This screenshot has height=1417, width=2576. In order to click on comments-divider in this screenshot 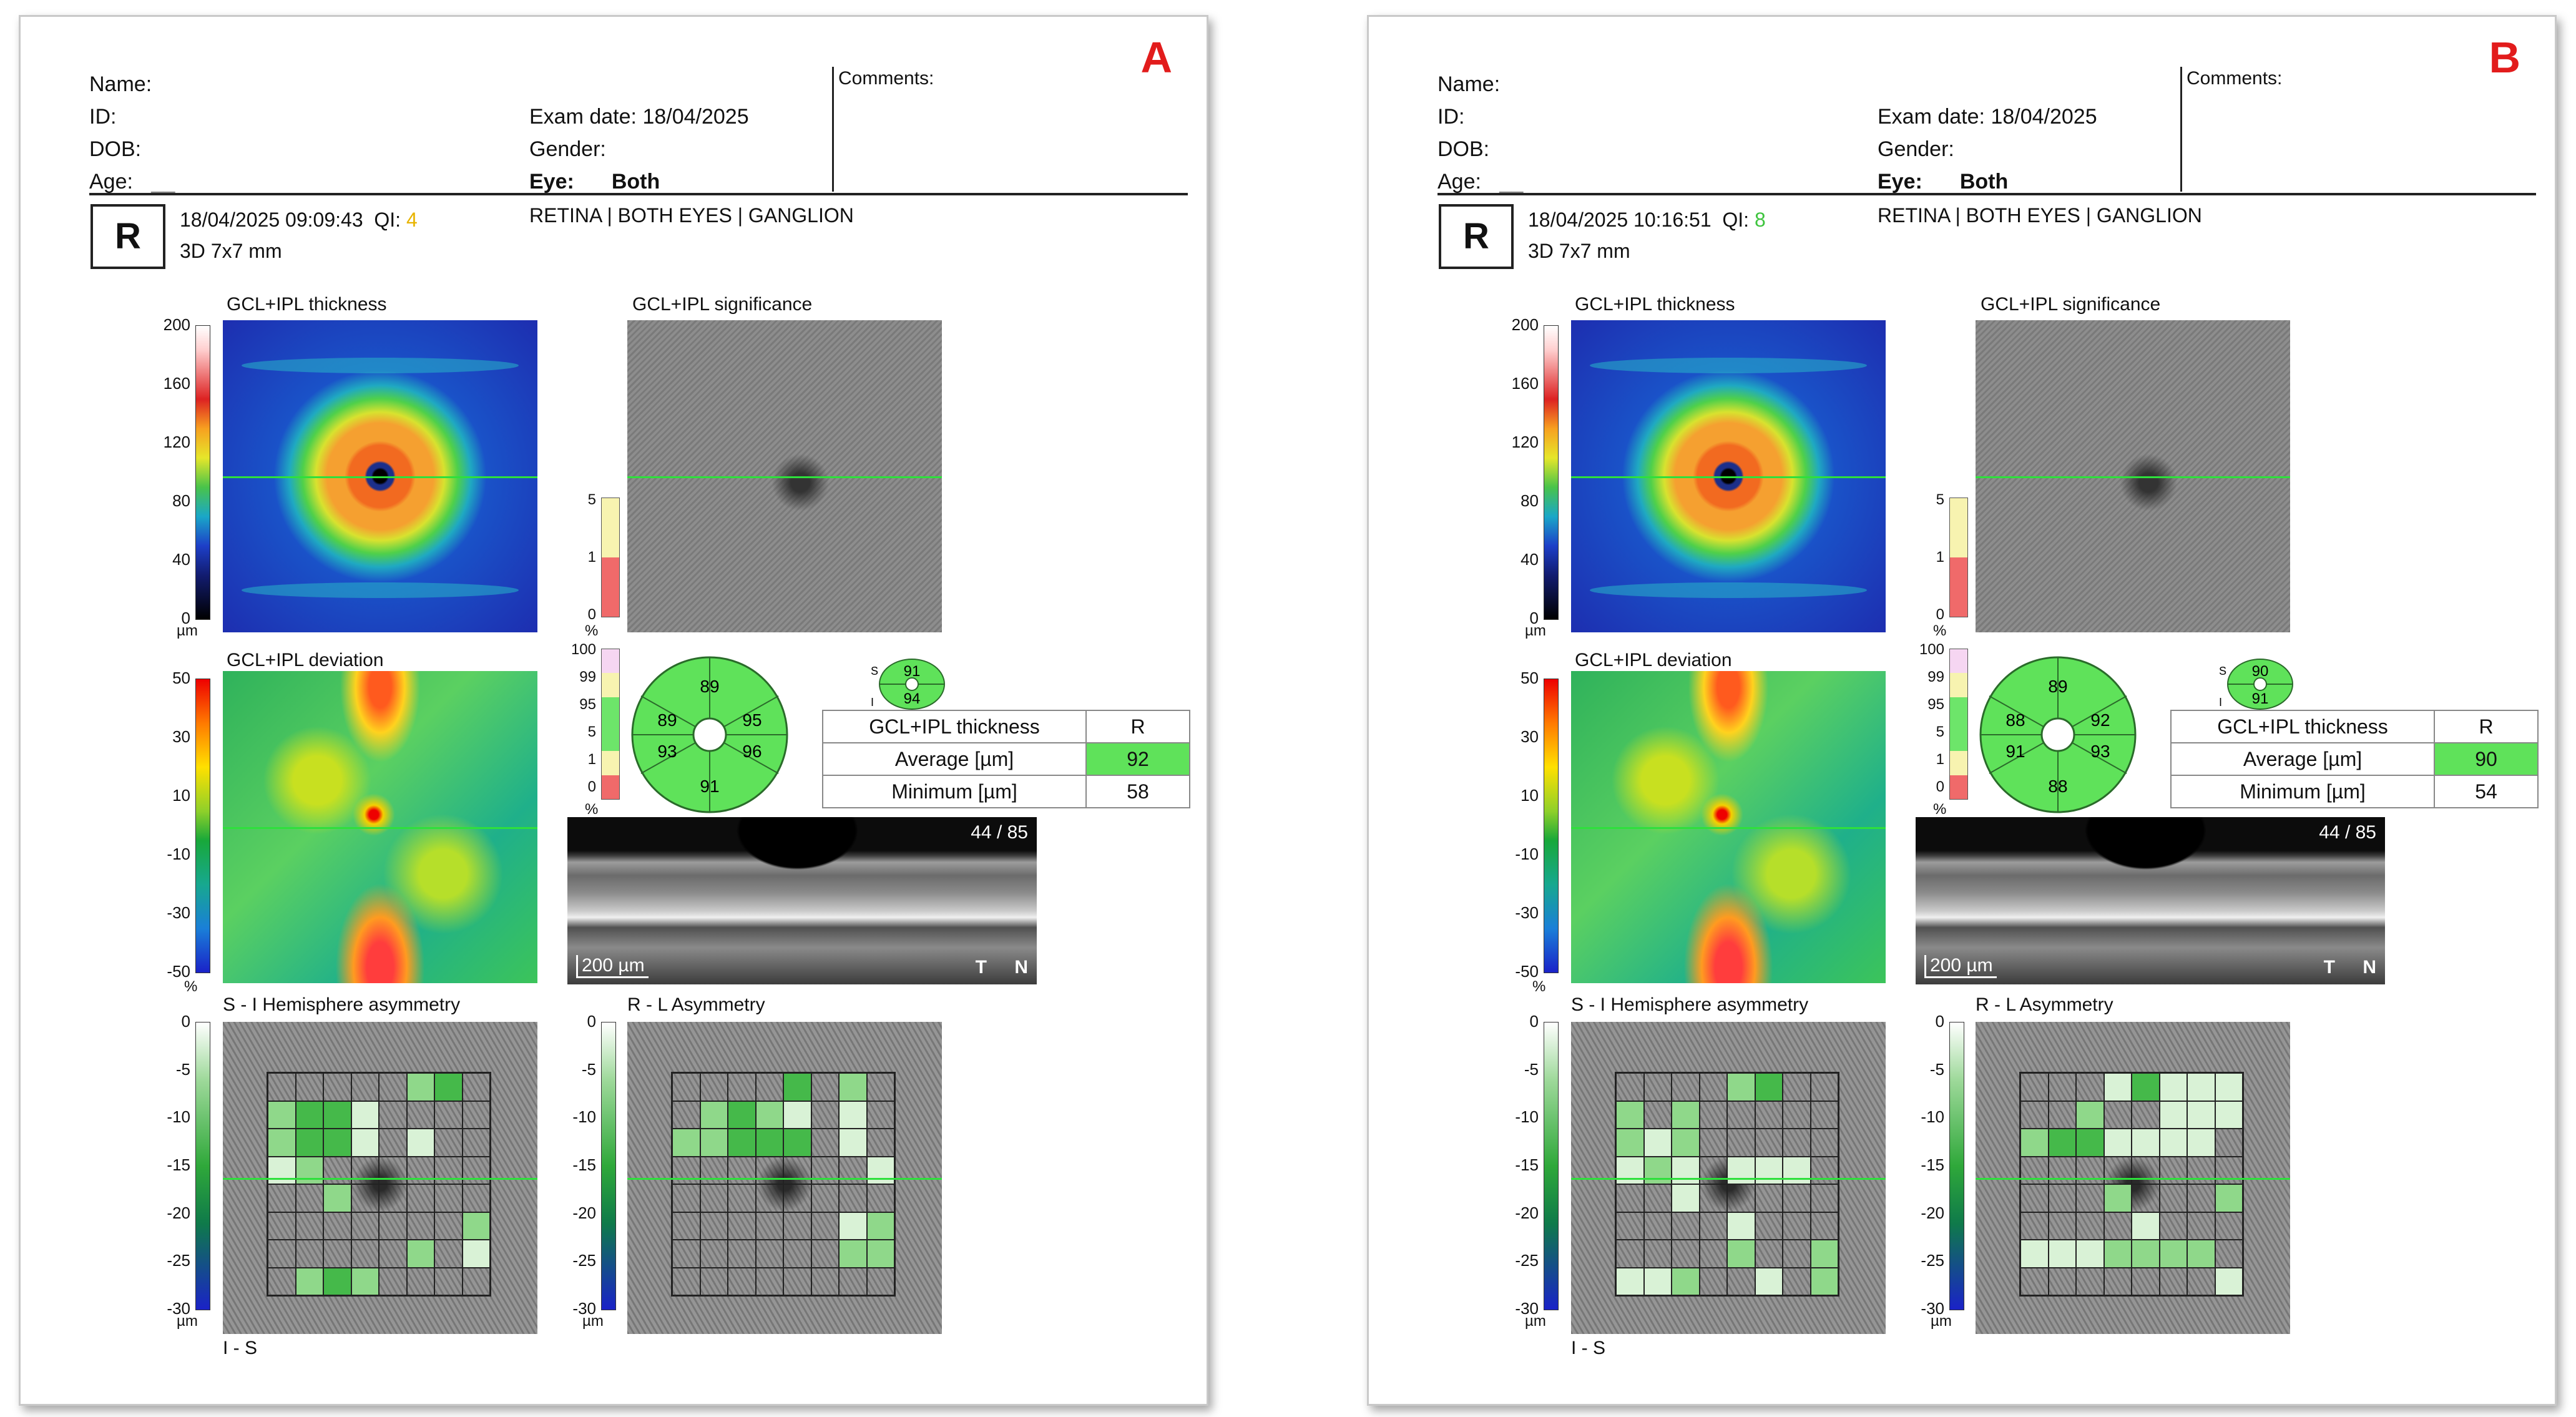, I will do `click(836, 129)`.